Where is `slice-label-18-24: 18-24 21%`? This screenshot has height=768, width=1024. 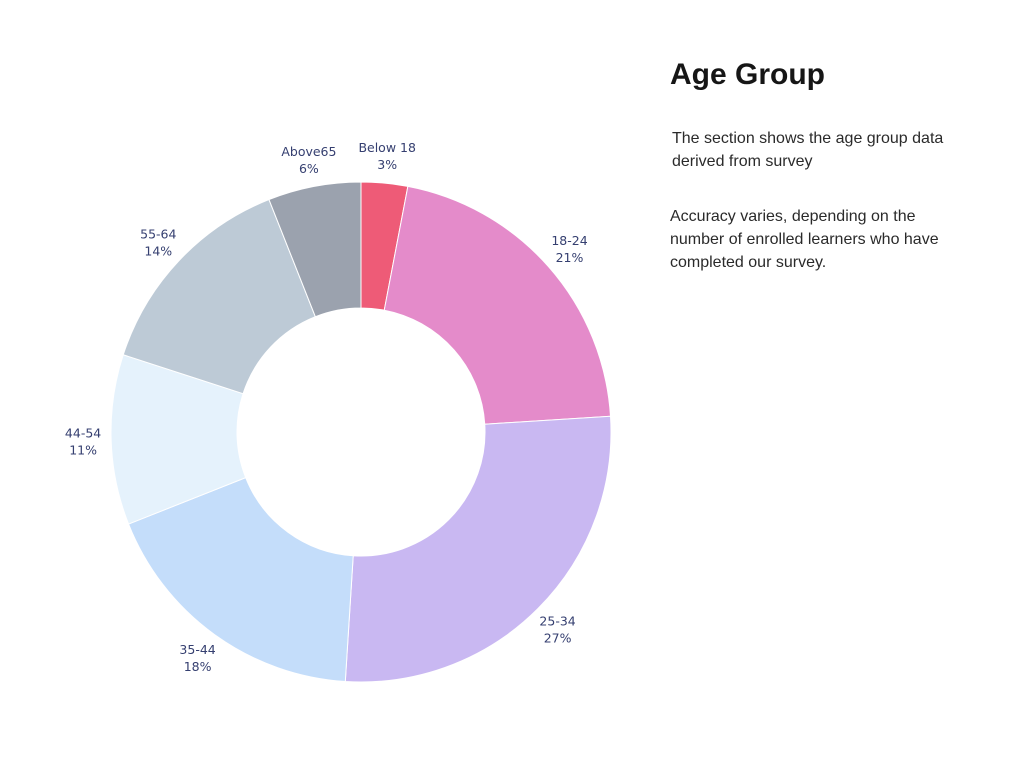 slice-label-18-24: 18-24 21% is located at coordinates (569, 249).